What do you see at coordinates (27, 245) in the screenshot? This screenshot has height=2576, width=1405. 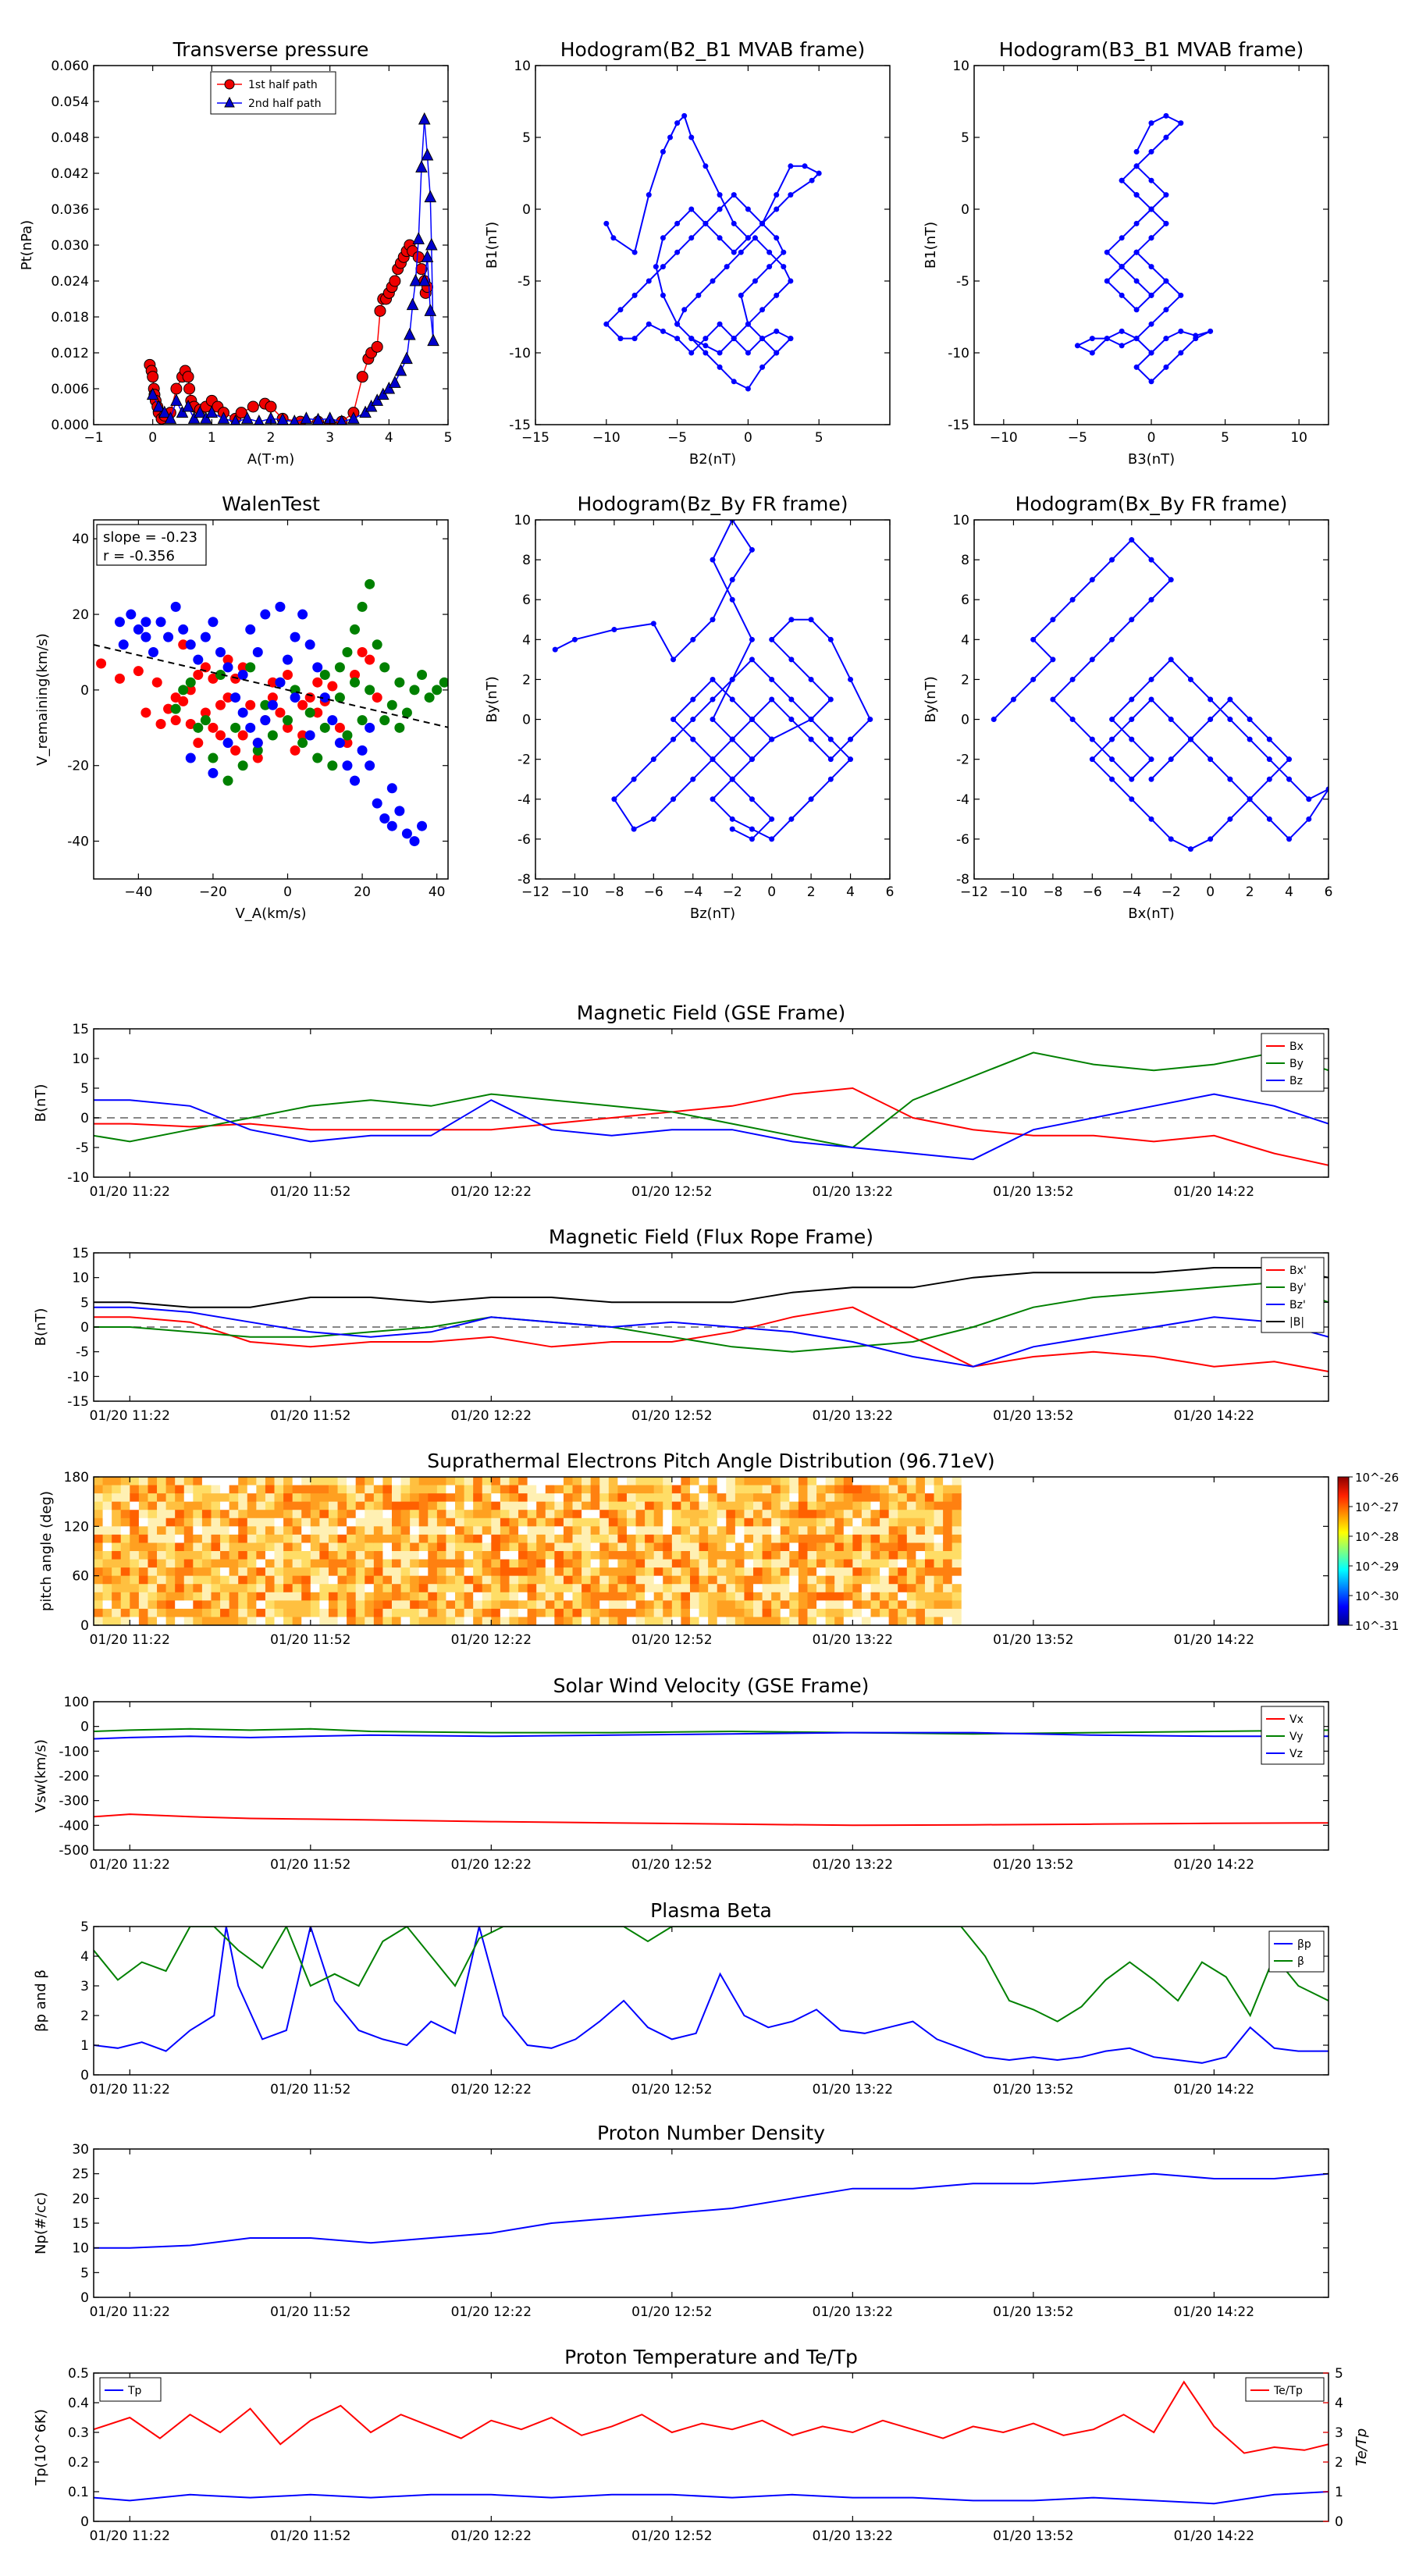 I see `y-axis-label: Pt(nPa)` at bounding box center [27, 245].